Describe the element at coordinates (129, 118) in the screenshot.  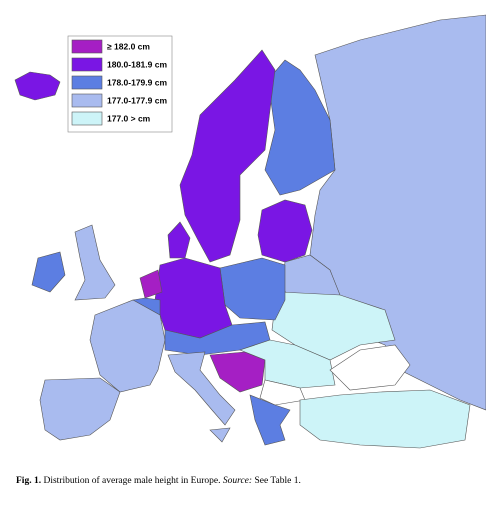
I see `legend-label: 177.0 > cm` at that location.